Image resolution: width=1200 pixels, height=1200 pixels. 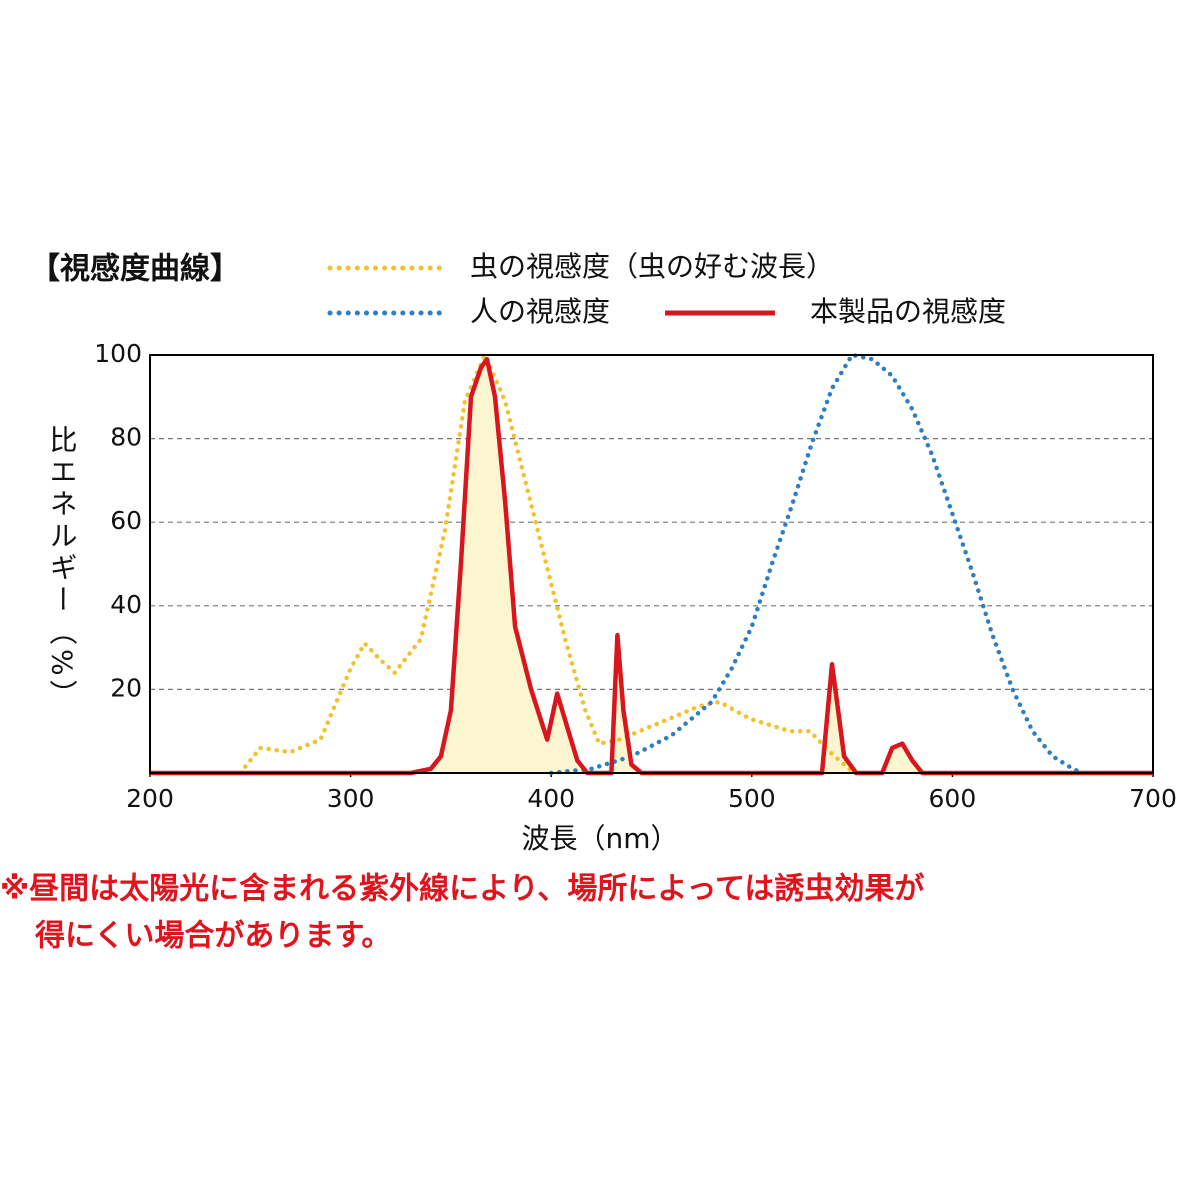 What do you see at coordinates (212, 936) in the screenshot?
I see `note: 得にくい場合があります。` at bounding box center [212, 936].